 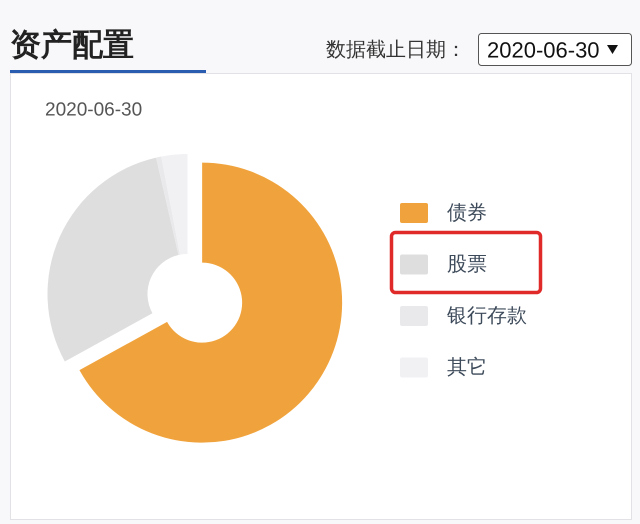 What do you see at coordinates (543, 50) in the screenshot?
I see `annotation-date: 2020-06-30` at bounding box center [543, 50].